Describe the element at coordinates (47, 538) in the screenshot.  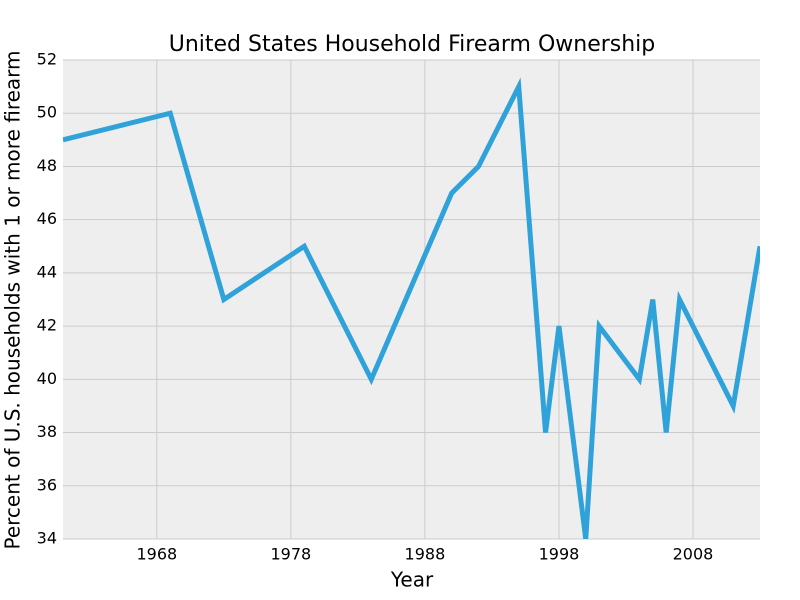
I see `y-tick-label: 34` at that location.